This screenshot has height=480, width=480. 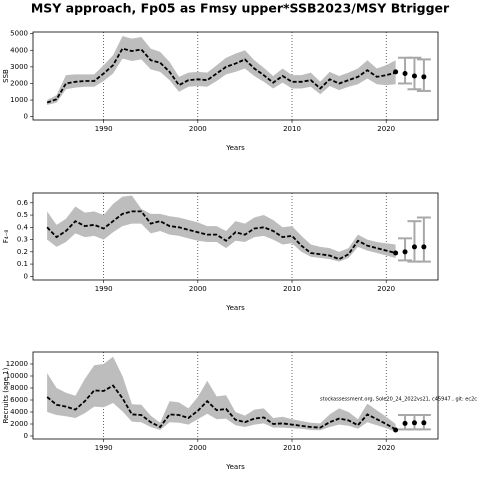 I want to click on y-tick-label: 8000, so click(x=19, y=388).